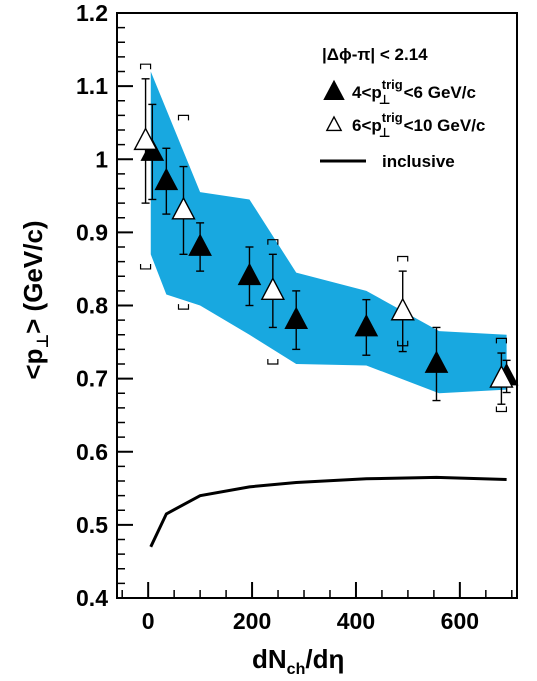 This screenshot has height=681, width=537. Describe the element at coordinates (43, 341) in the screenshot. I see `y-axis-title-sub: ⊥` at that location.